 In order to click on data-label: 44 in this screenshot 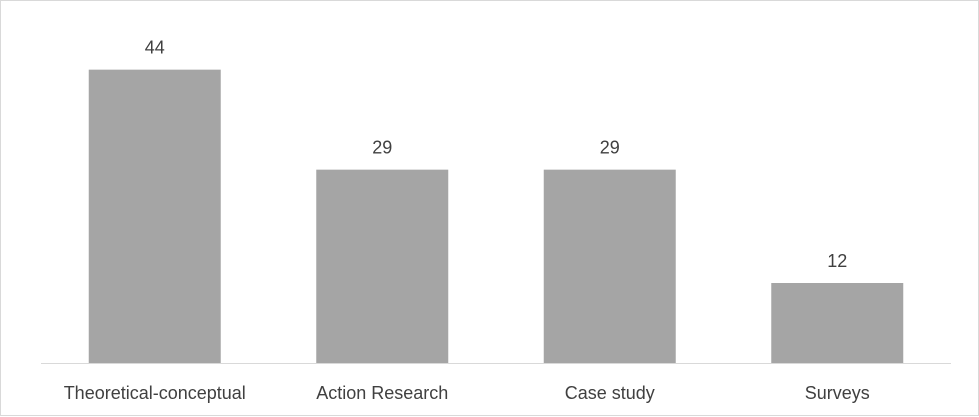, I will do `click(155, 48)`.